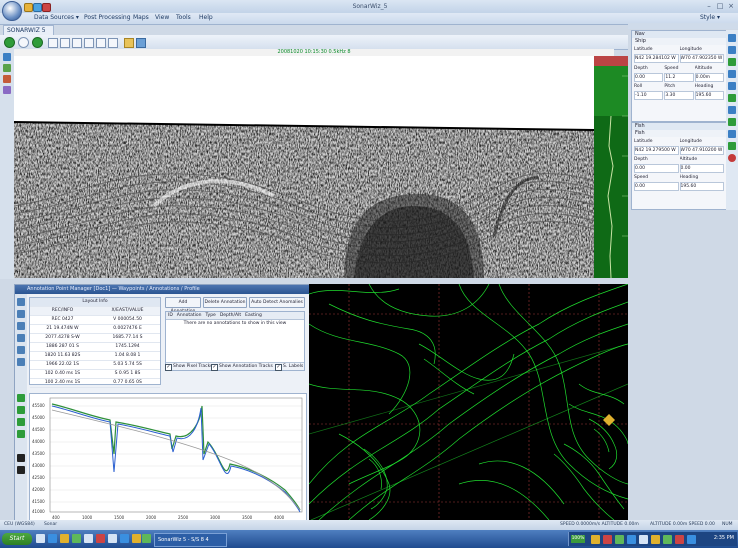 The height and width of the screenshot is (548, 738). Describe the element at coordinates (230, 315) in the screenshot. I see `column-header: Depth/Alt` at that location.